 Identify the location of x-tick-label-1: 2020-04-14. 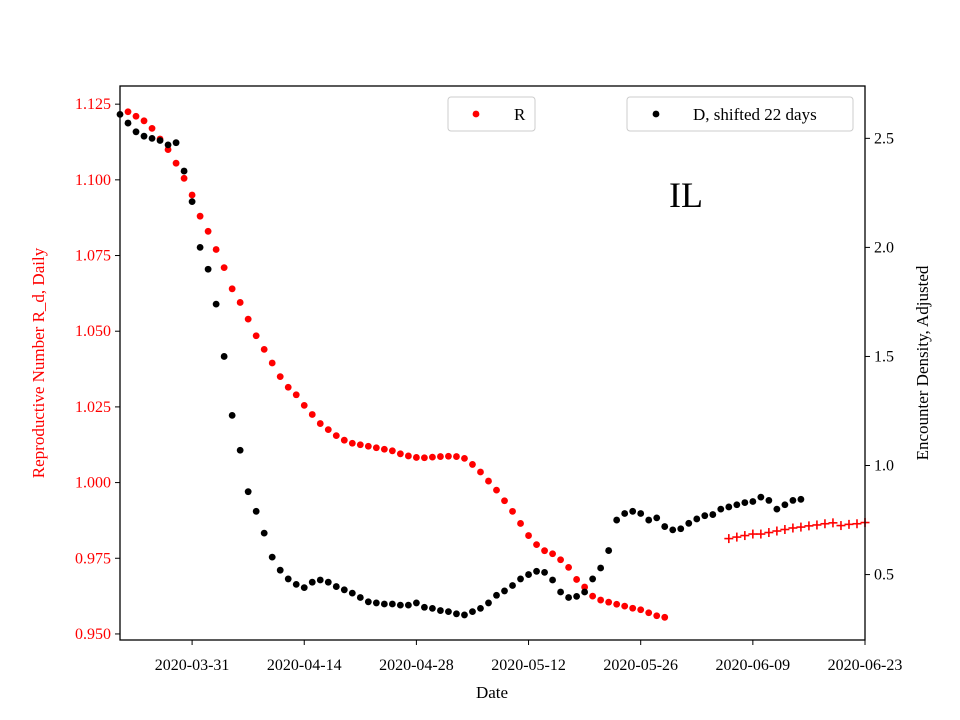
(304, 665).